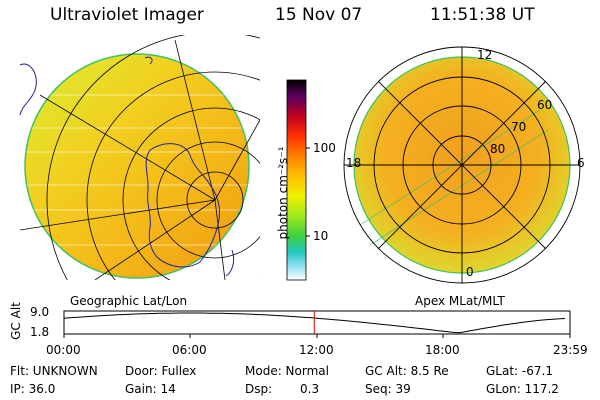  What do you see at coordinates (298, 180) in the screenshot?
I see `colorbar` at bounding box center [298, 180].